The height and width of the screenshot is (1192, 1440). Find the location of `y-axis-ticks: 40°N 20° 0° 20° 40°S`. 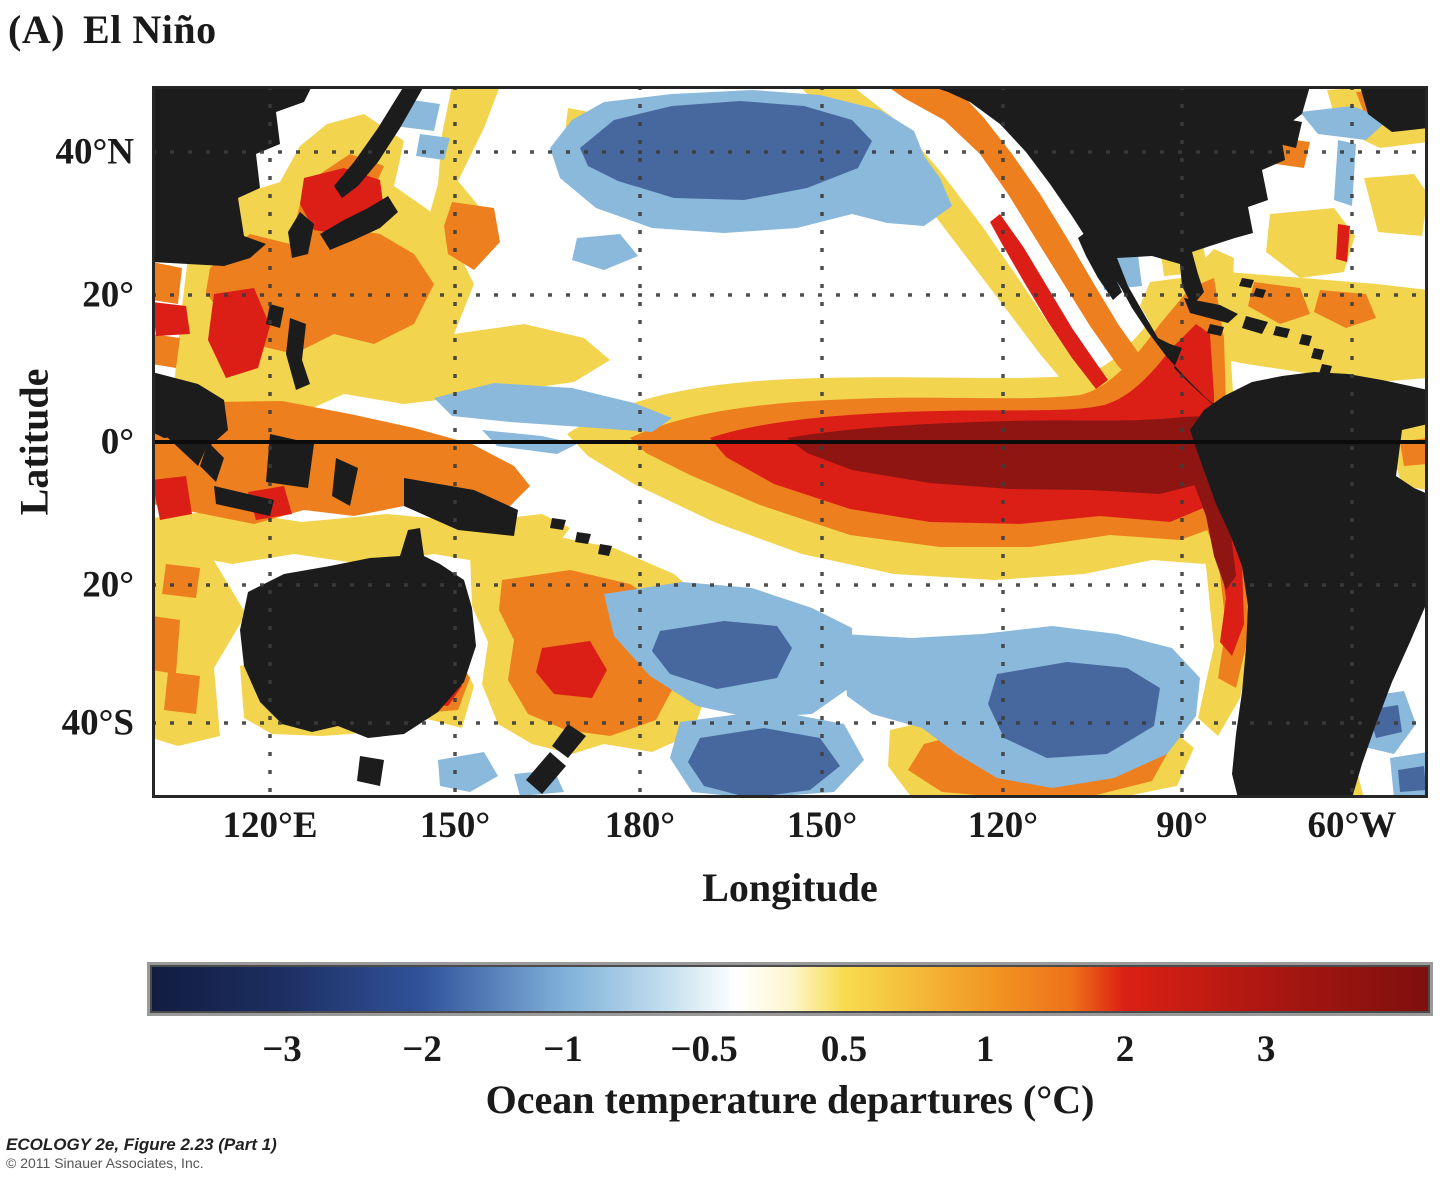

y-axis-ticks: 40°N 20° 0° 20° 40°S is located at coordinates (71, 442).